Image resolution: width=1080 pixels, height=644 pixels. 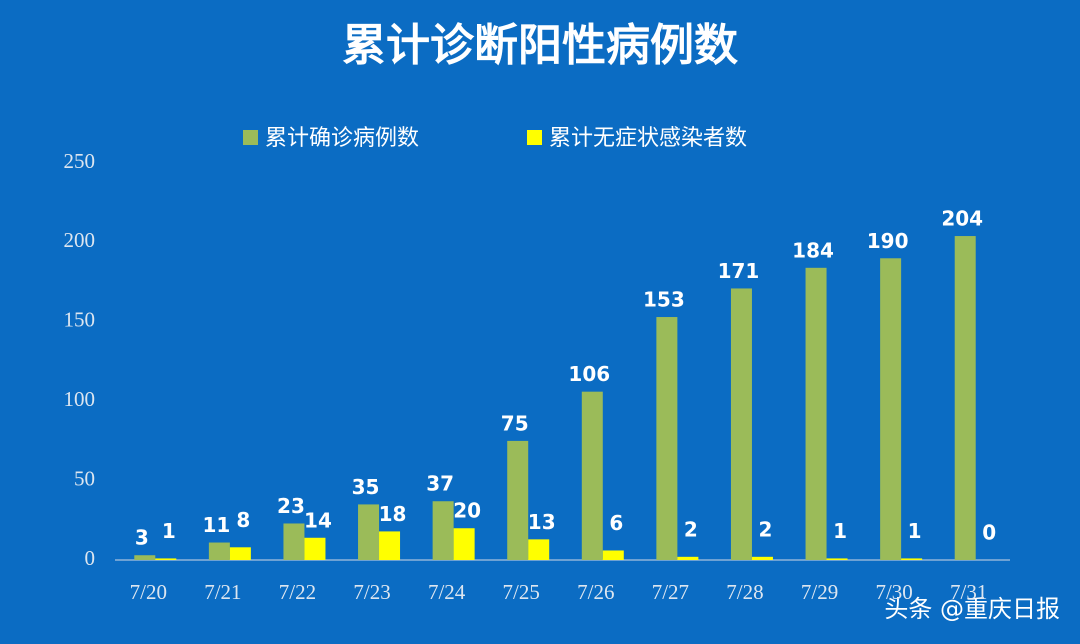 I want to click on x-tick-label: 7/28, so click(x=744, y=592).